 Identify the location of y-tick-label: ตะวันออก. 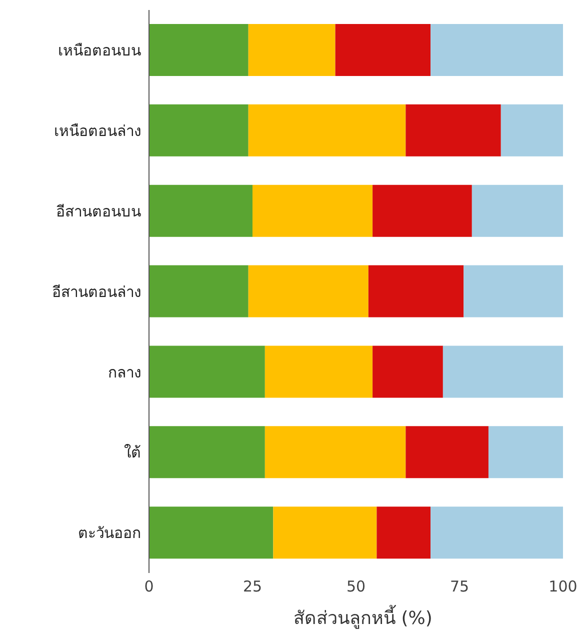
(109, 533).